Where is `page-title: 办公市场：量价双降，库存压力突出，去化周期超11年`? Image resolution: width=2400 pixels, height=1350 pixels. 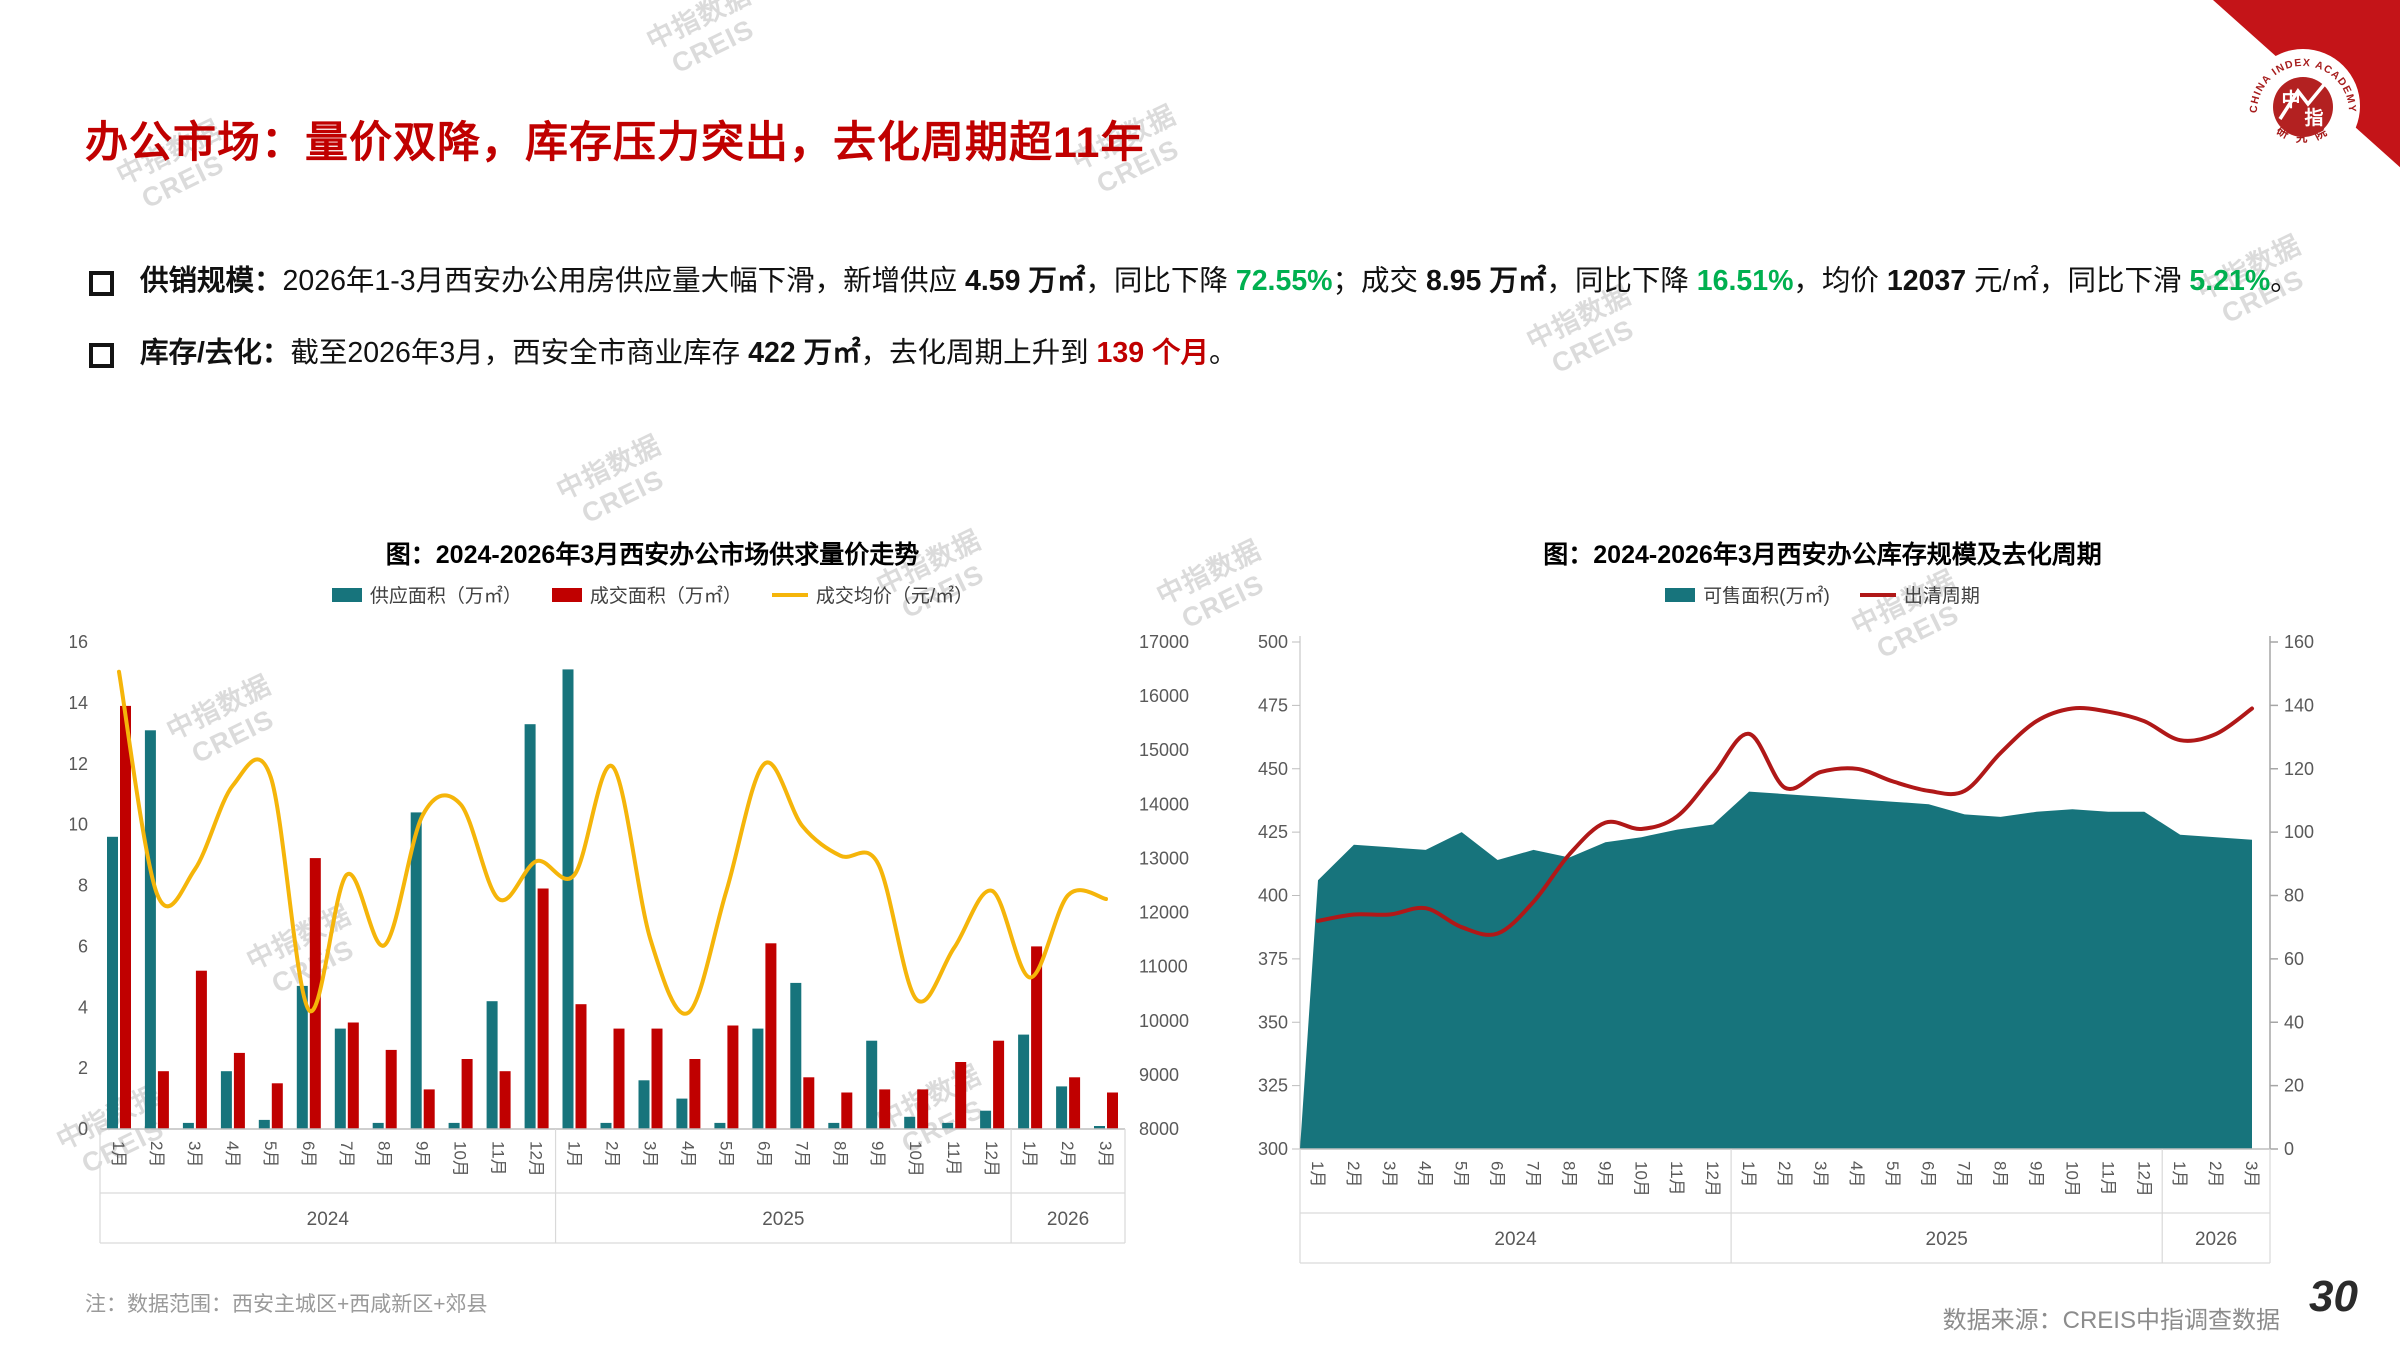
page-title: 办公市场：量价双降，库存压力突出，去化周期超11年 is located at coordinates (615, 143).